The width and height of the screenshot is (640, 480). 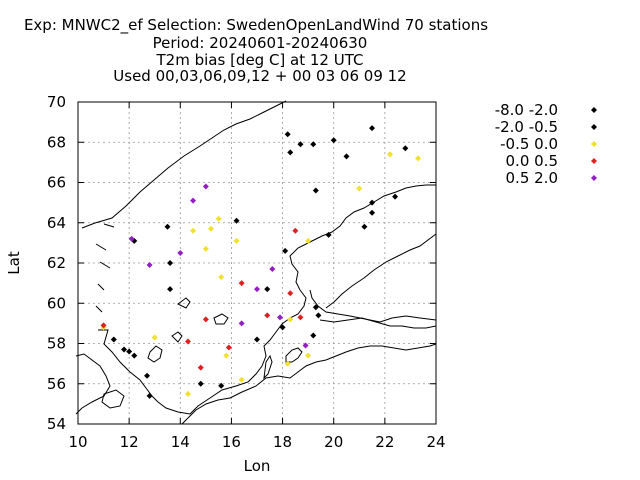 I want to click on y-tick-label-7: 68, so click(x=56, y=142).